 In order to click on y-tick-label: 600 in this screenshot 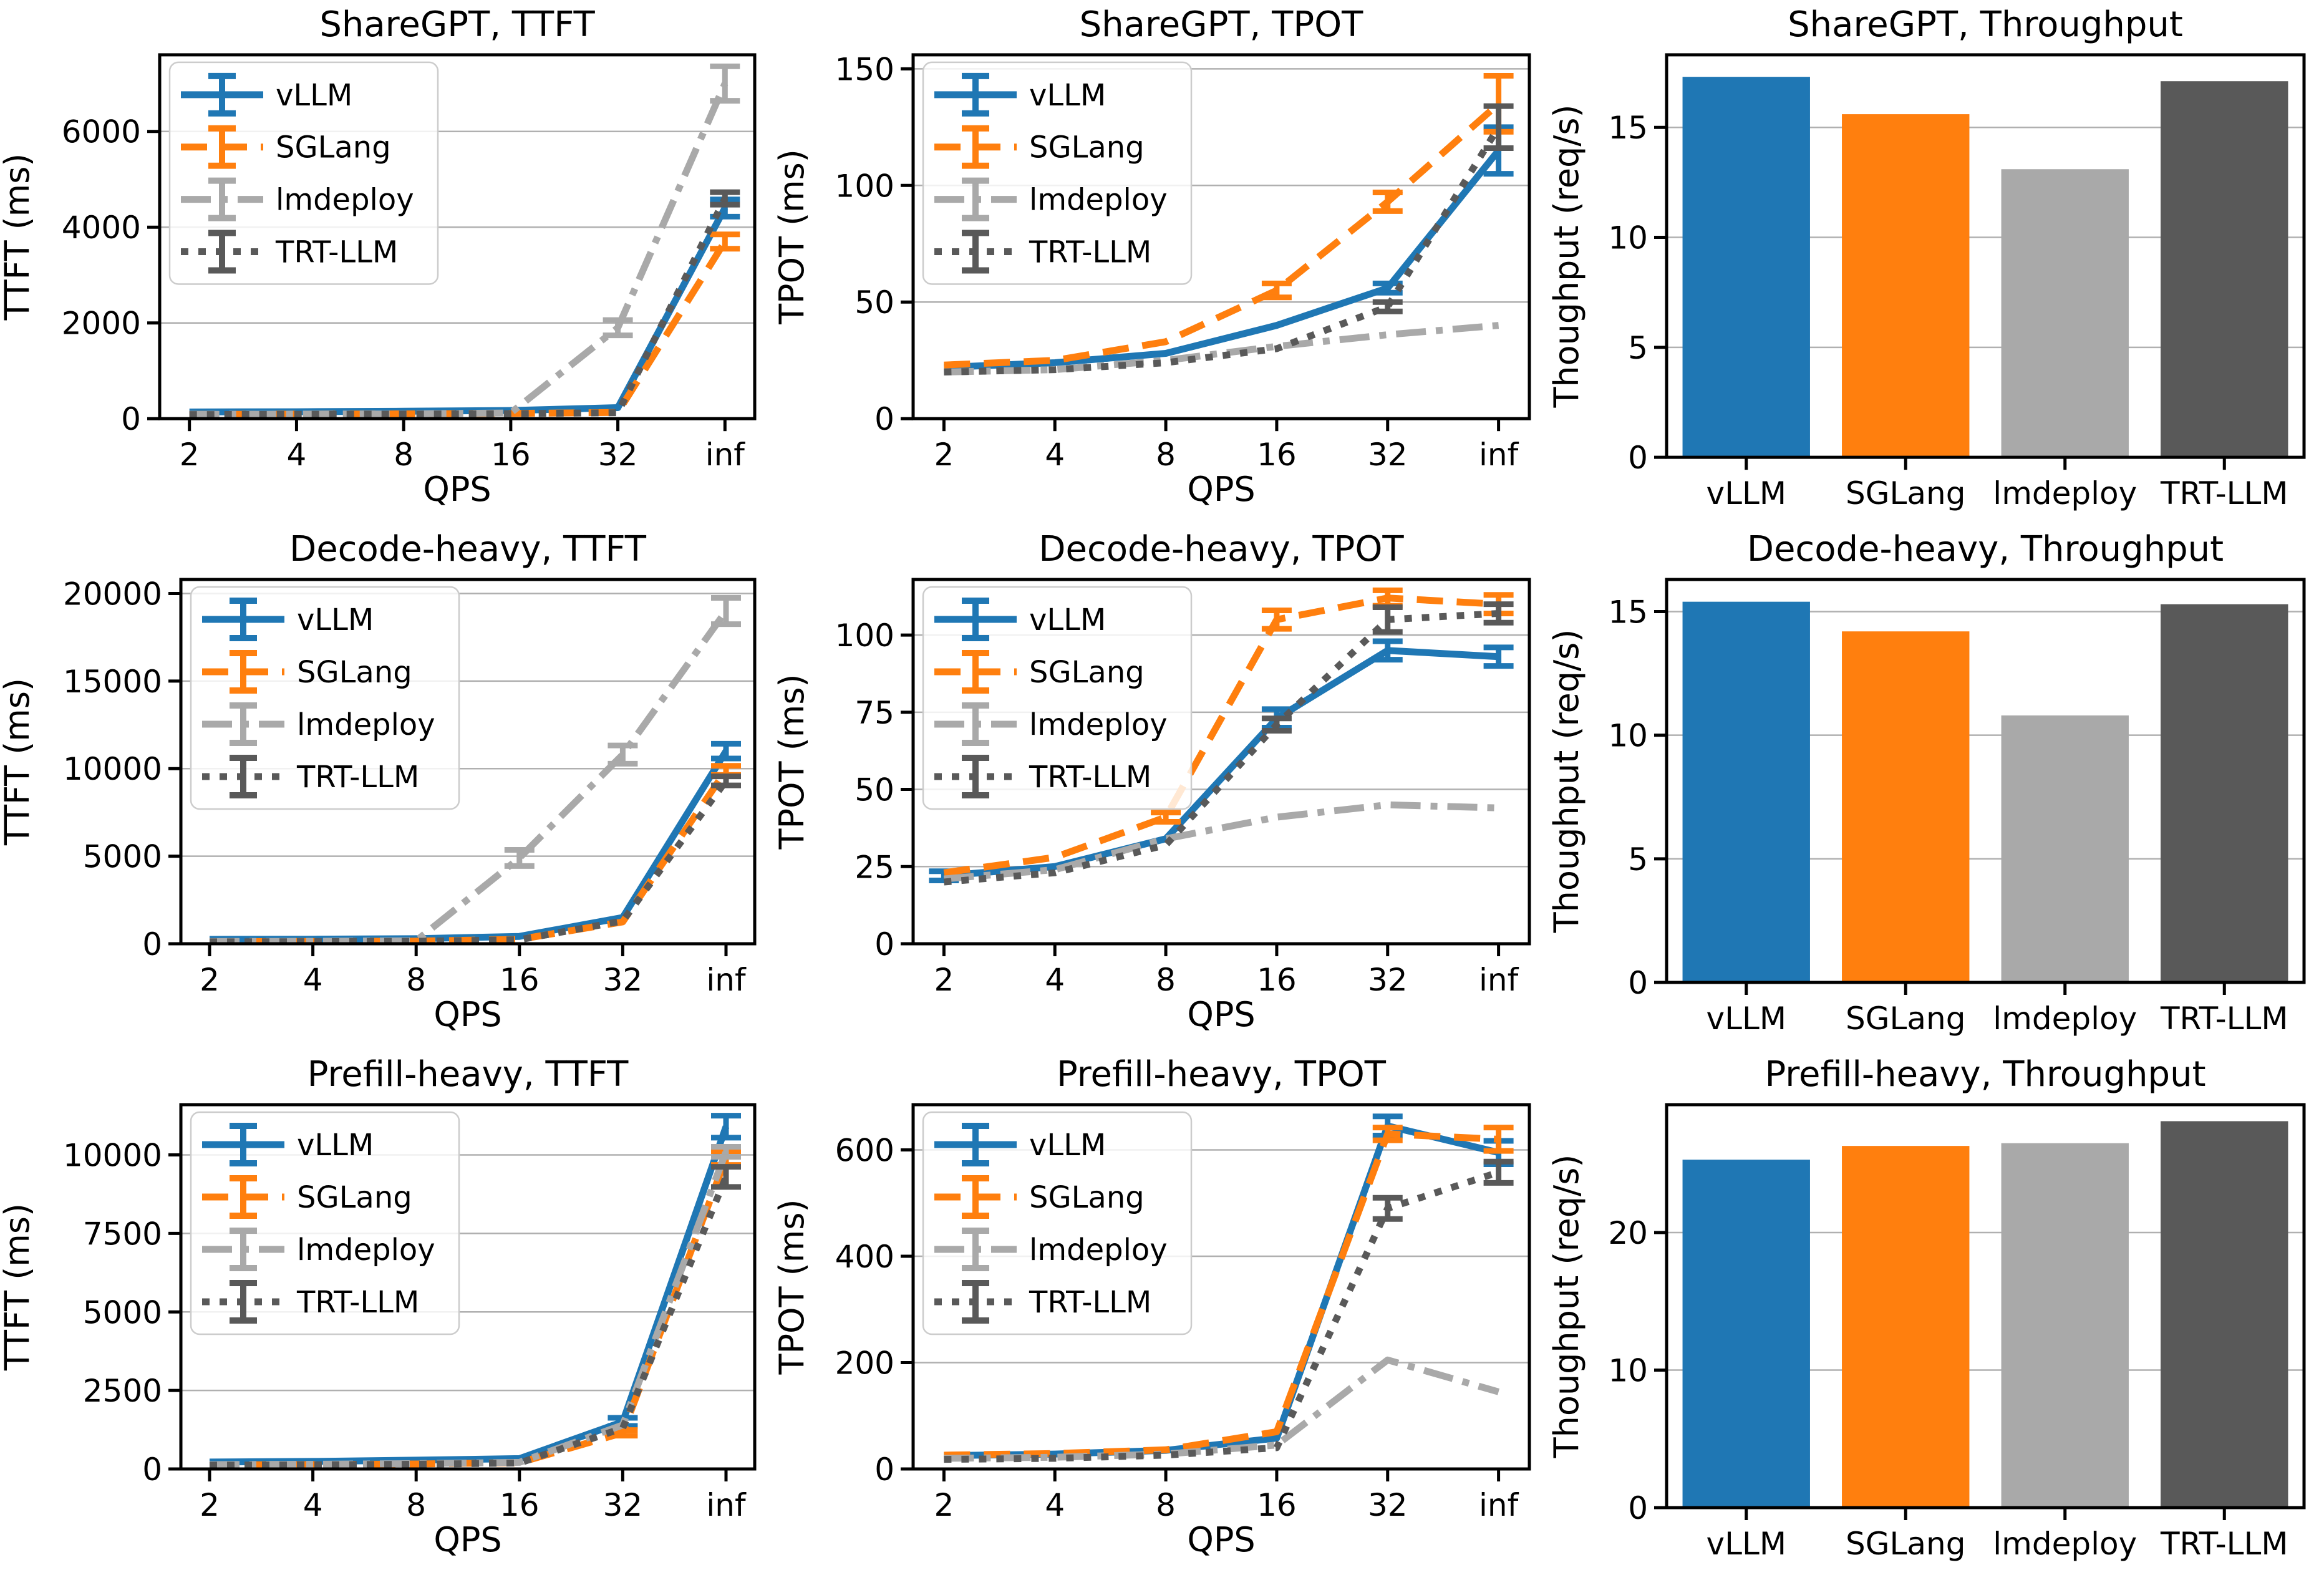, I will do `click(864, 1150)`.